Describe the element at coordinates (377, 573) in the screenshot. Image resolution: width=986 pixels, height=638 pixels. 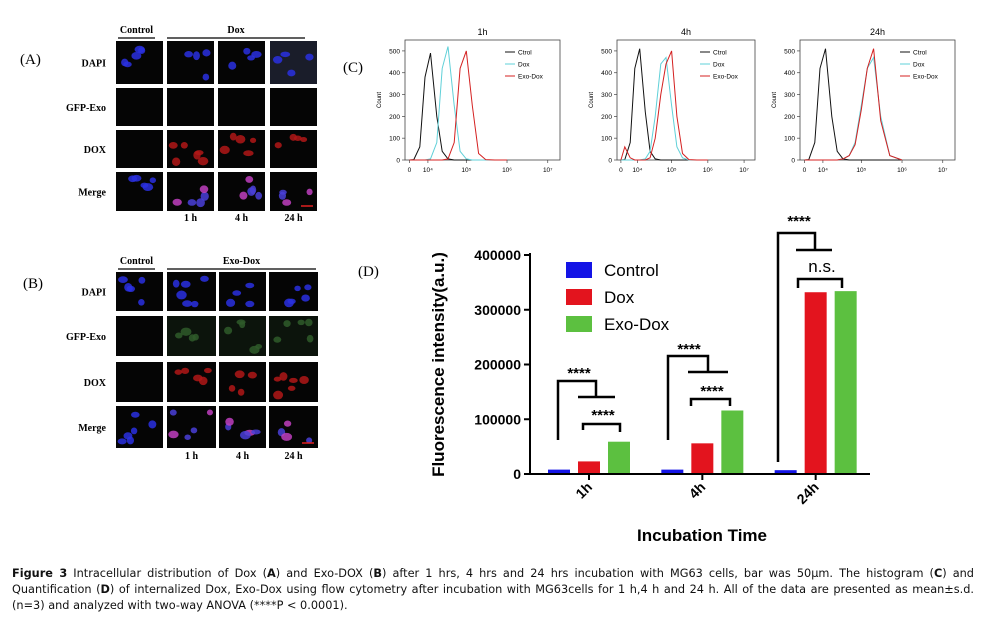
I see `caption-text: B` at that location.